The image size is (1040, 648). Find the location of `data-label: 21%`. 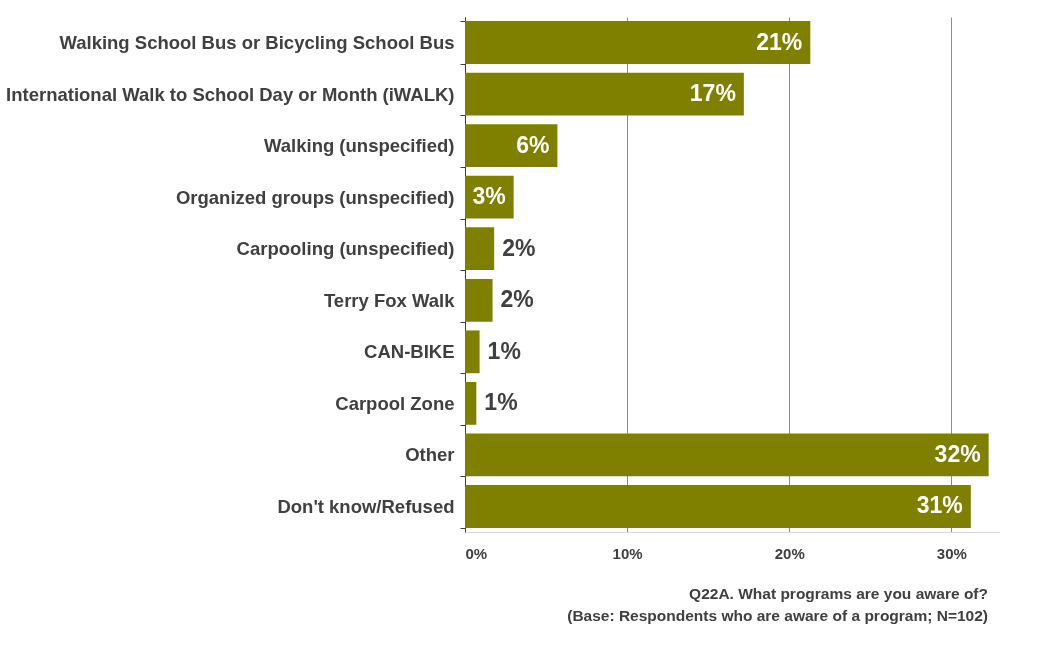

data-label: 21% is located at coordinates (779, 41).